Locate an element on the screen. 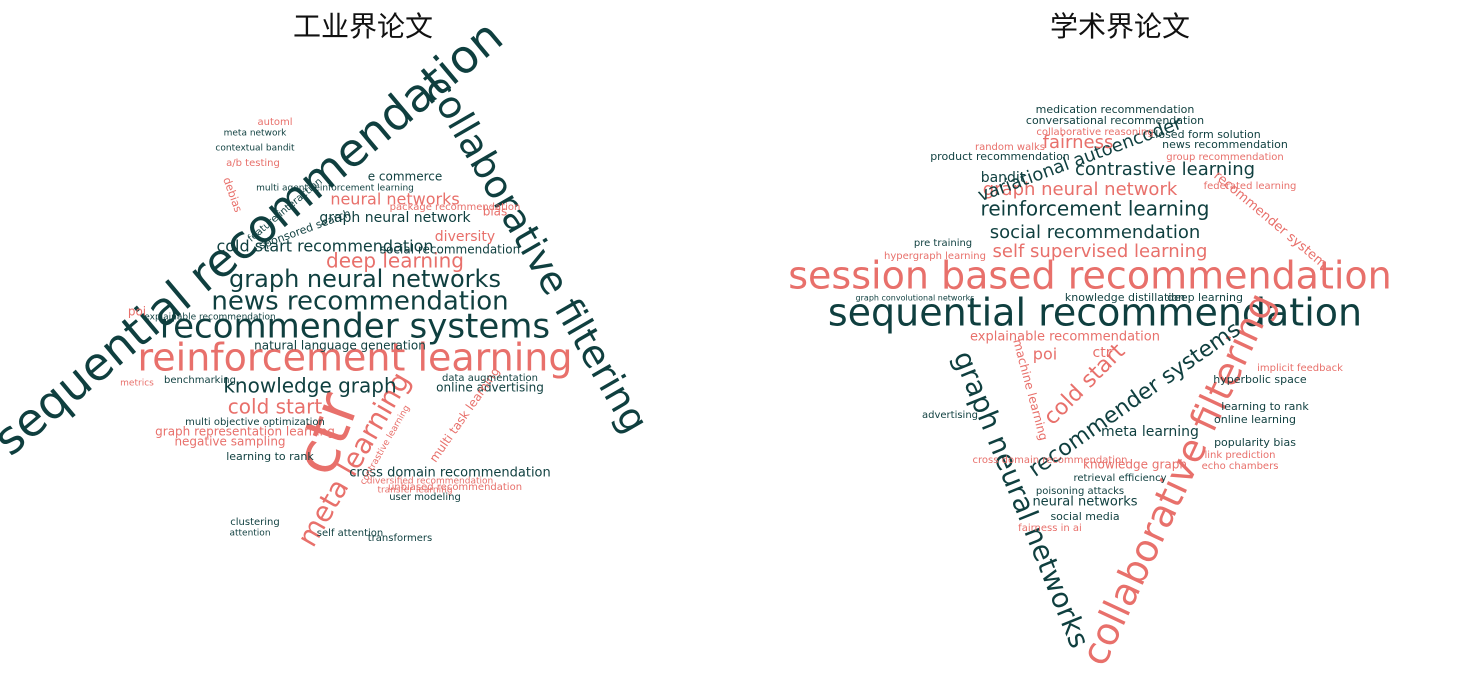  word: graph representation learning is located at coordinates (245, 432).